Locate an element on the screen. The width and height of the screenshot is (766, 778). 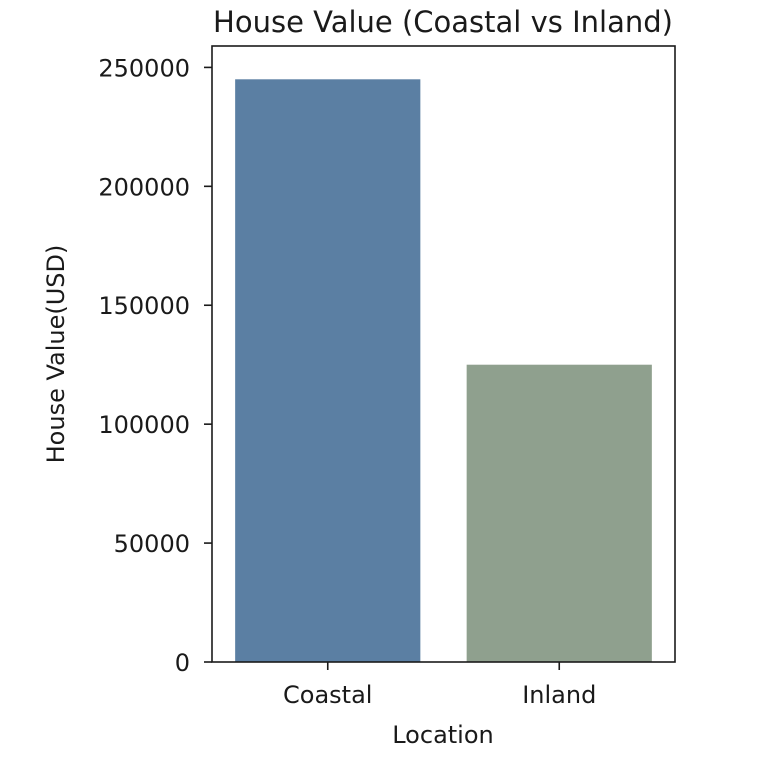
y-axis: 0 50000 100000 150000 200000 250000 is located at coordinates (155, 365).